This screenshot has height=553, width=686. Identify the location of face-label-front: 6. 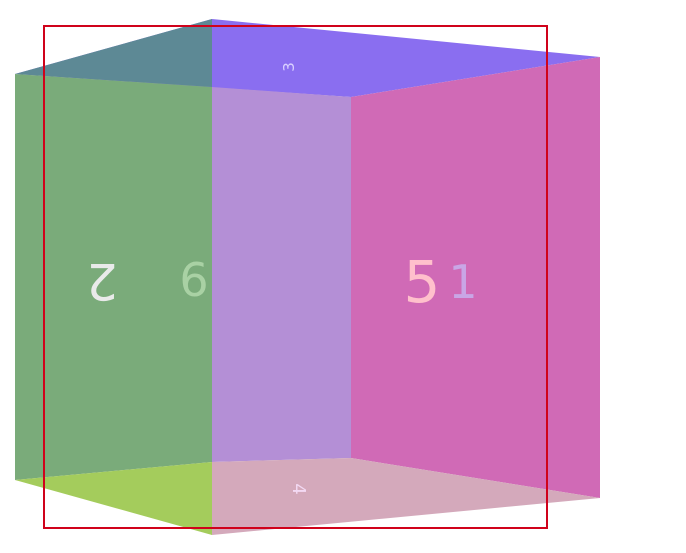
(193, 280).